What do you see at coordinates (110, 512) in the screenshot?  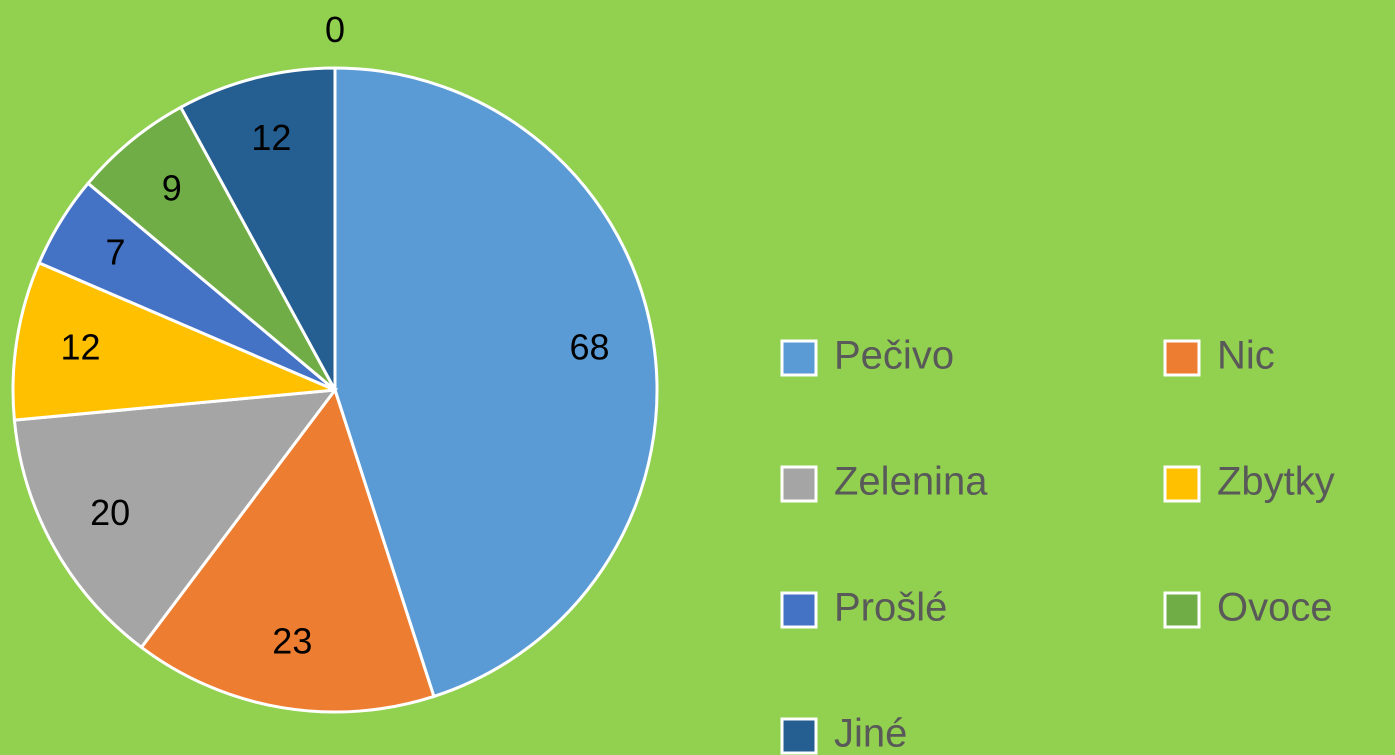 I see `data-label: 20` at bounding box center [110, 512].